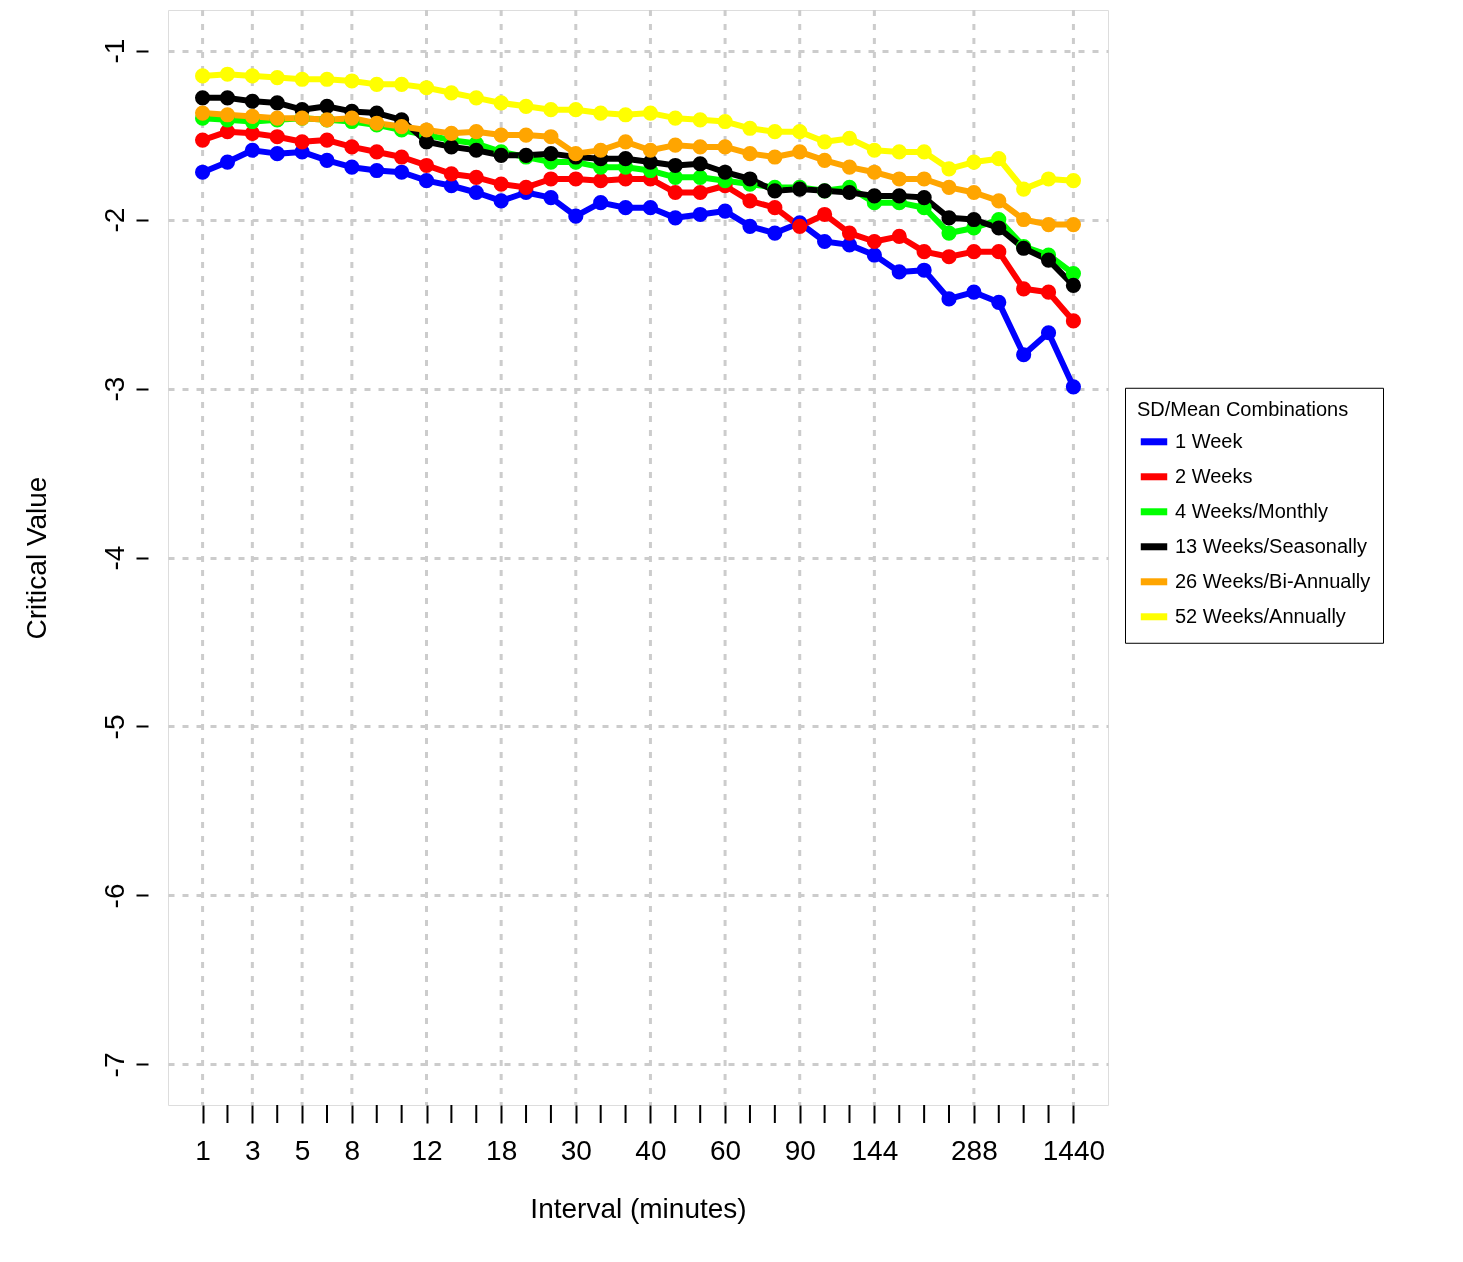 Image resolution: width=1463 pixels, height=1262 pixels. I want to click on y-tick-label: -2, so click(114, 220).